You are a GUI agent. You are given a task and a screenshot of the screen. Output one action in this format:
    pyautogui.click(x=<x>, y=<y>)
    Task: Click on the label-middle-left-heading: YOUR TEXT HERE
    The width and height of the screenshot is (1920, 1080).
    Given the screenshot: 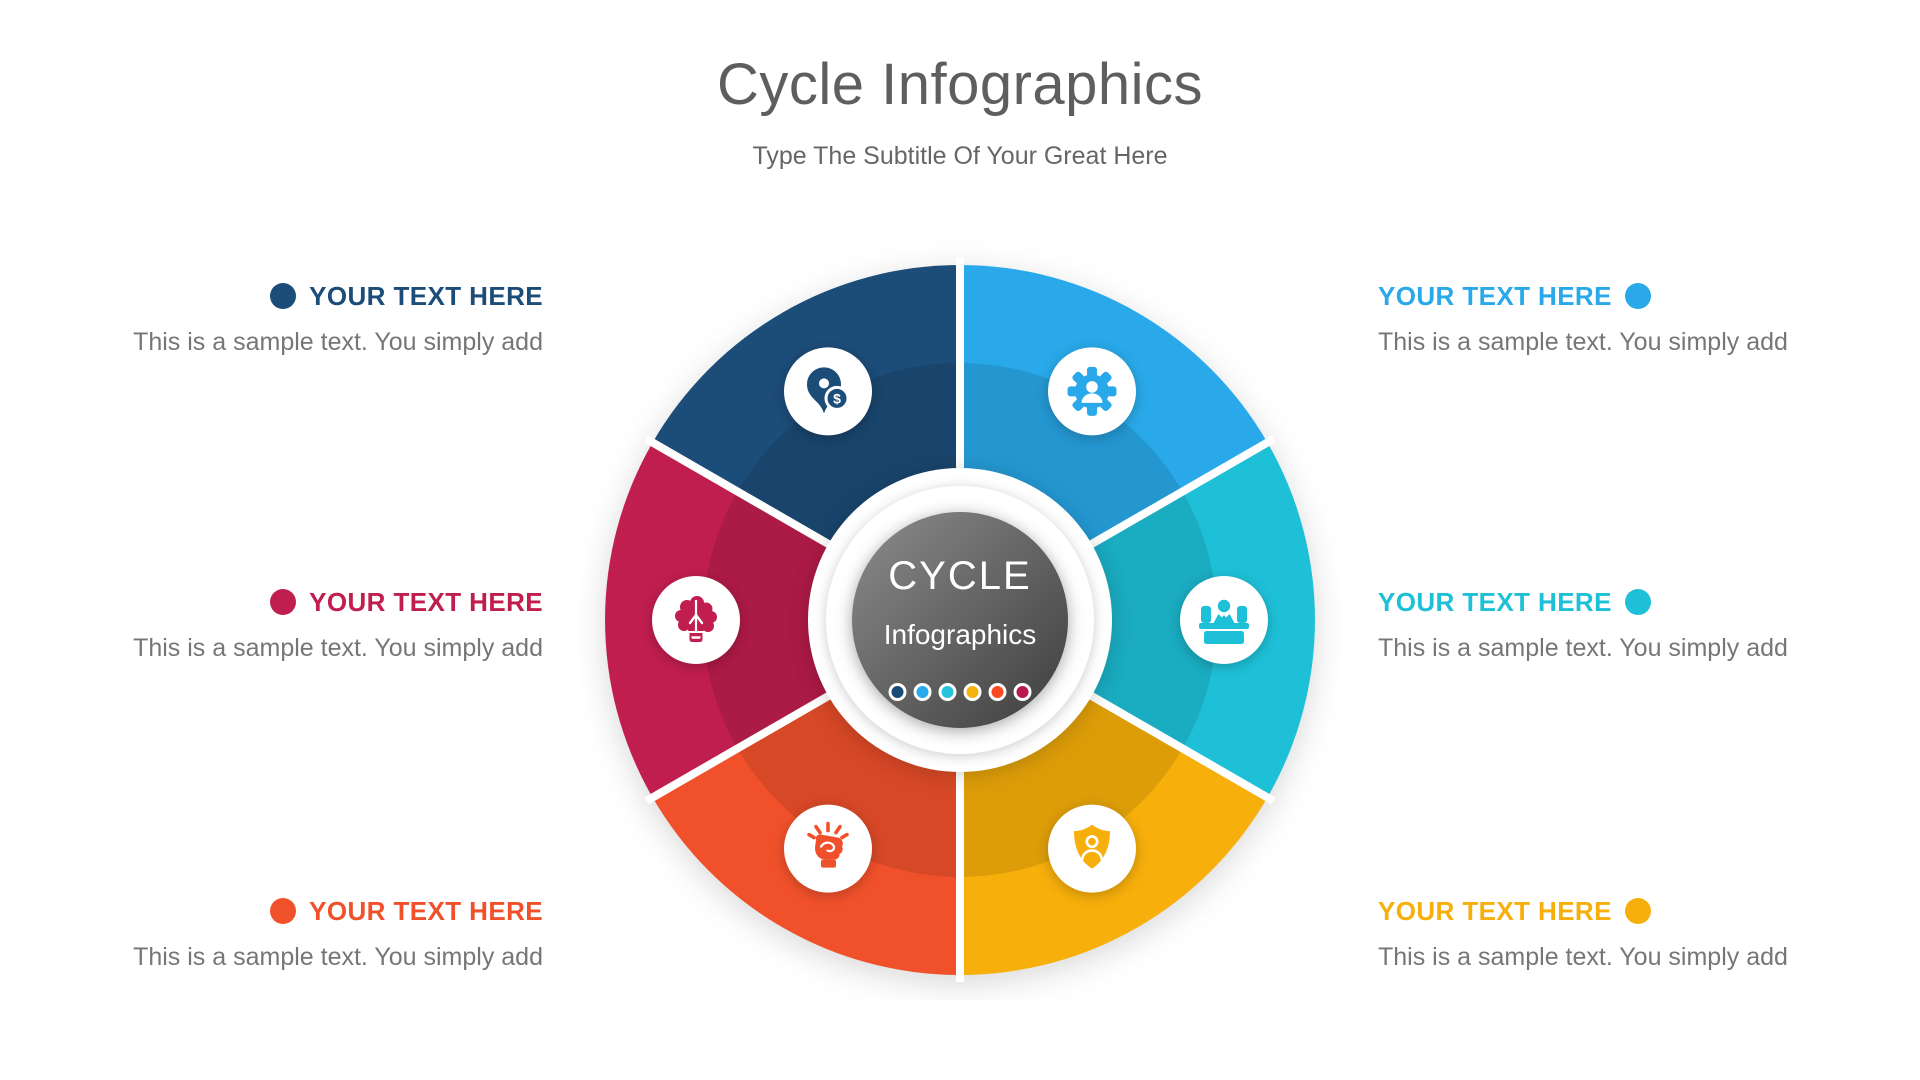 What is the action you would take?
    pyautogui.click(x=301, y=602)
    